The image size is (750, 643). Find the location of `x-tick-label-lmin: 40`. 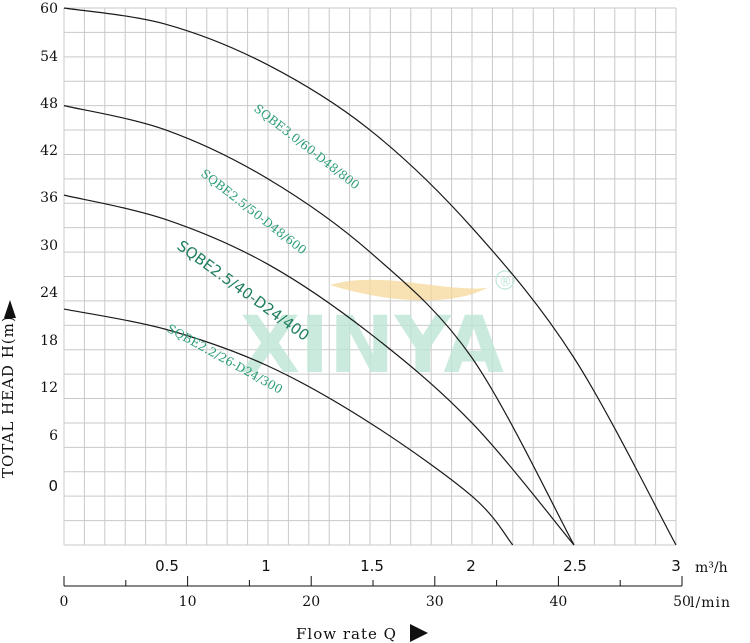

x-tick-label-lmin: 40 is located at coordinates (558, 602).